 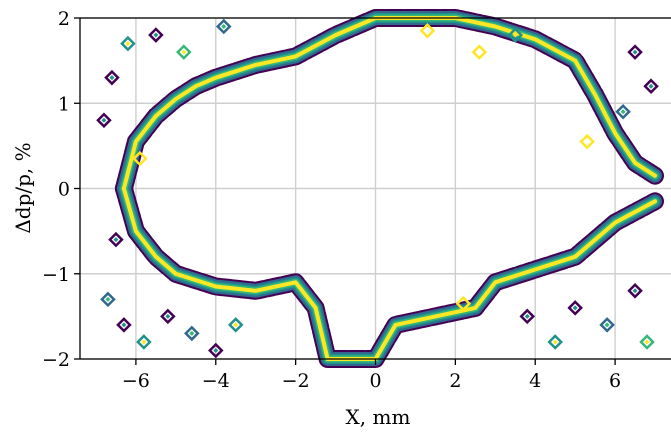 I want to click on y-tick-label: 0, so click(x=64, y=190).